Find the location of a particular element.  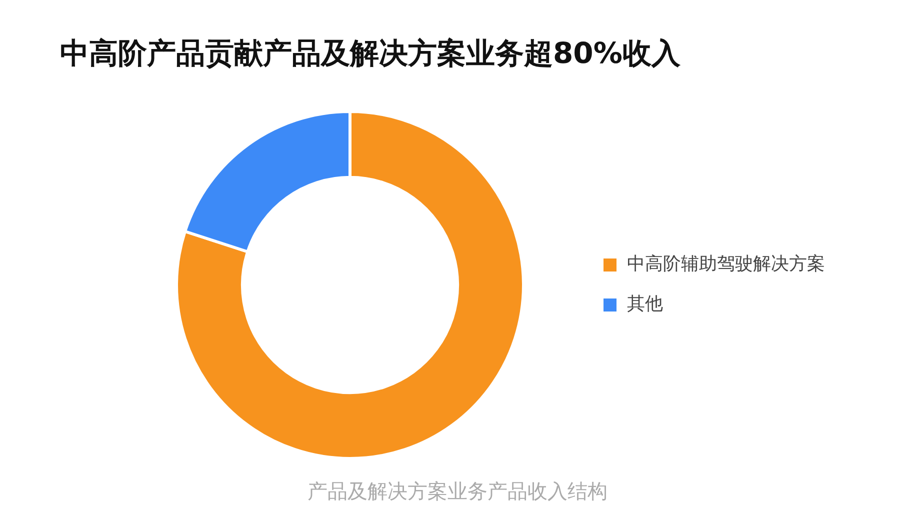

legend-label: 其他 is located at coordinates (645, 304).